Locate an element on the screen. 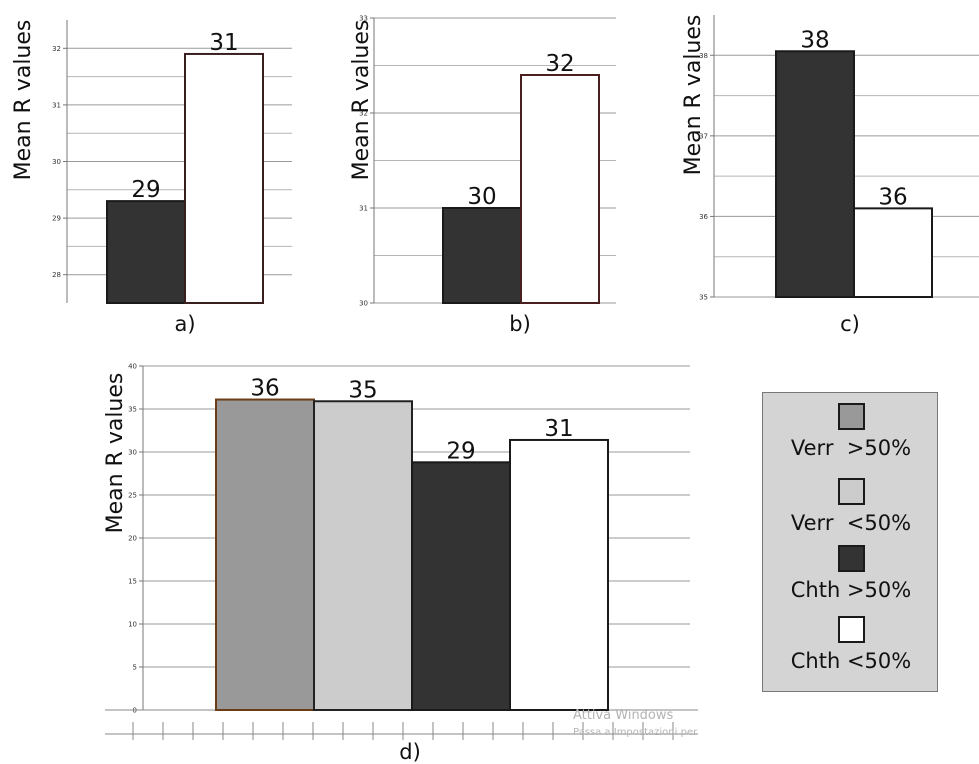 The image size is (979, 764). panel-c-caption: c) is located at coordinates (850, 324).